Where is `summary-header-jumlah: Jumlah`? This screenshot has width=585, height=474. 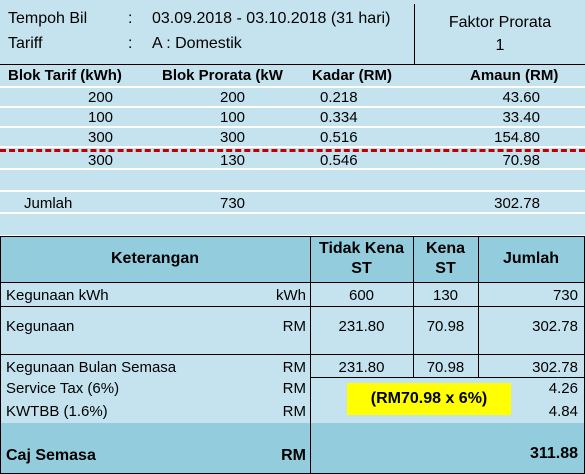
summary-header-jumlah: Jumlah is located at coordinates (530, 258).